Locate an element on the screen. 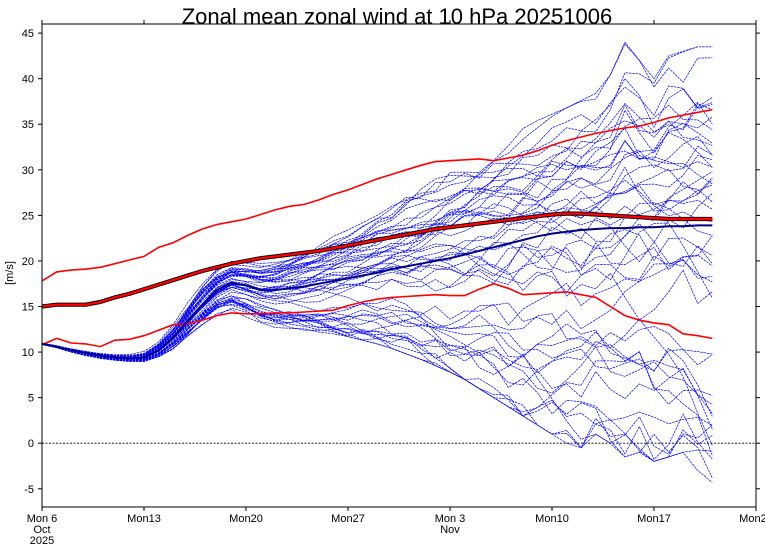  y-tick-label: -5 is located at coordinates (29, 490).